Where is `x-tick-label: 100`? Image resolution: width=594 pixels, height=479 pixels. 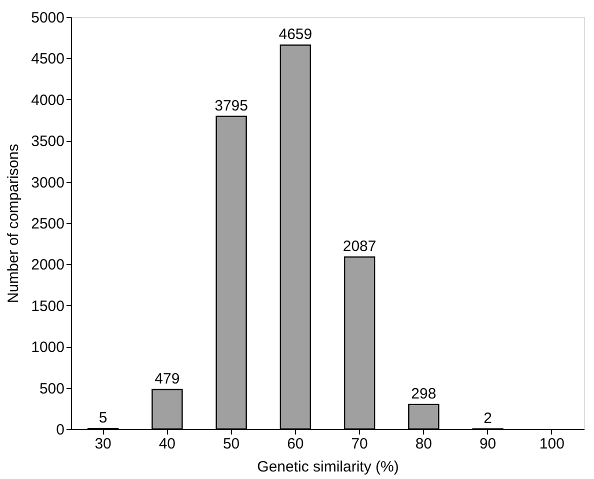
x-tick-label: 100 is located at coordinates (551, 444).